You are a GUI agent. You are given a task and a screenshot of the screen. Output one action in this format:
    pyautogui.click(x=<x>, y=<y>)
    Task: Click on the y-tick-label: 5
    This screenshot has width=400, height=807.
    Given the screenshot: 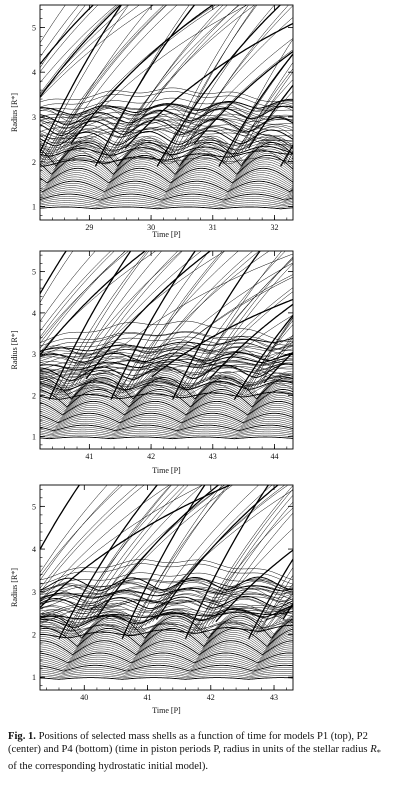 What is the action you would take?
    pyautogui.click(x=34, y=272)
    